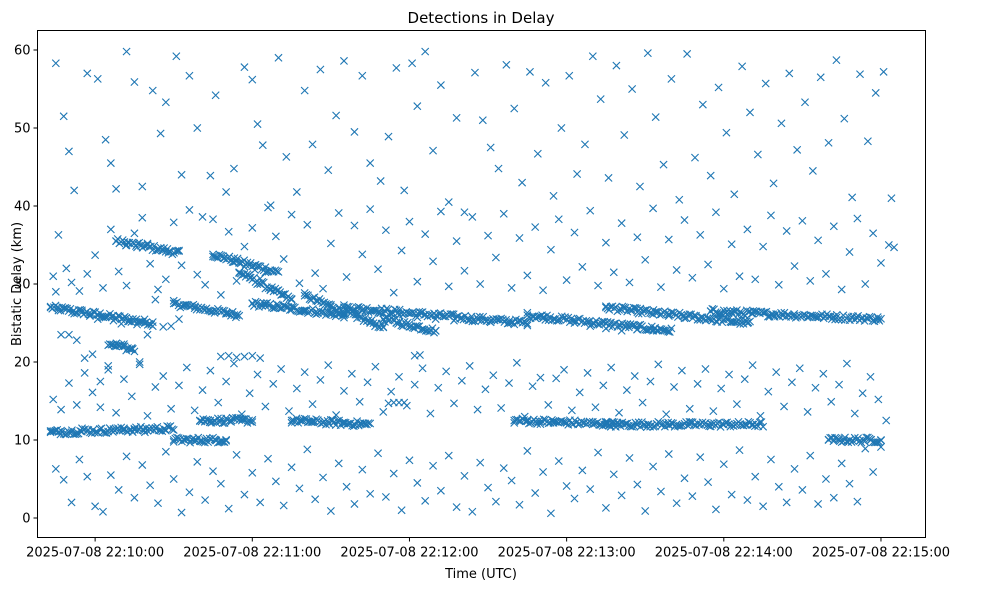 The image size is (987, 590). What do you see at coordinates (95, 553) in the screenshot?
I see `x-tick-label: 2025-07-08 22:10:00` at bounding box center [95, 553].